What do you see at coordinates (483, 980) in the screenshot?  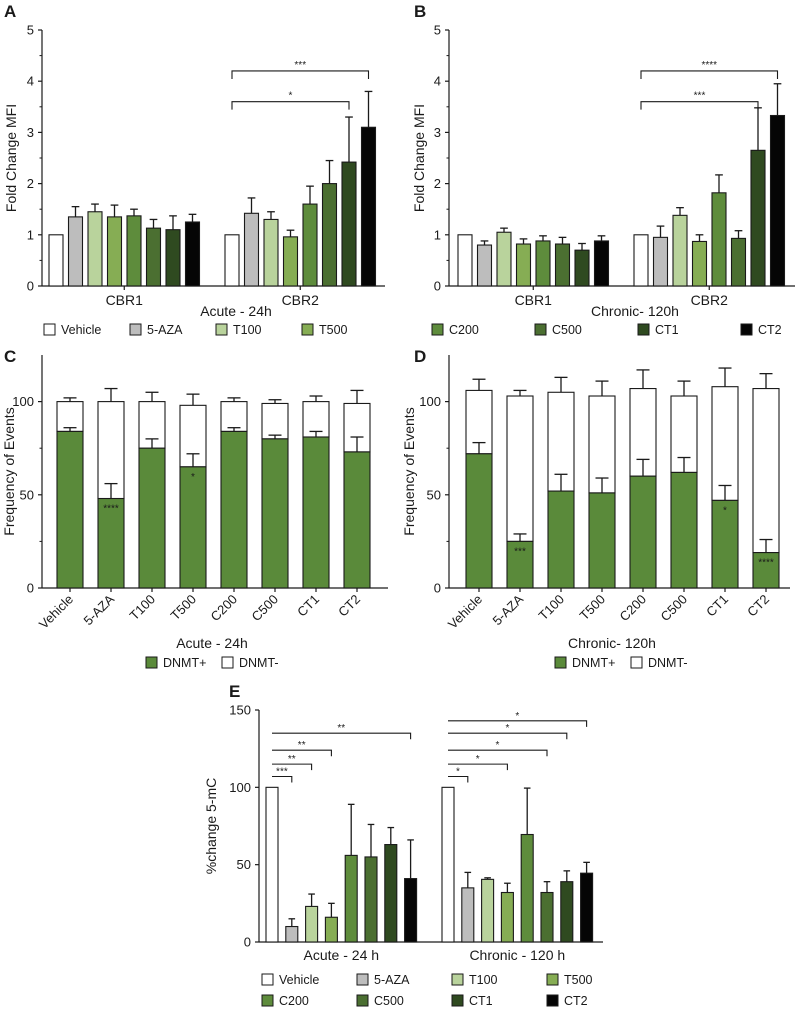 I see `legend-label: T100` at bounding box center [483, 980].